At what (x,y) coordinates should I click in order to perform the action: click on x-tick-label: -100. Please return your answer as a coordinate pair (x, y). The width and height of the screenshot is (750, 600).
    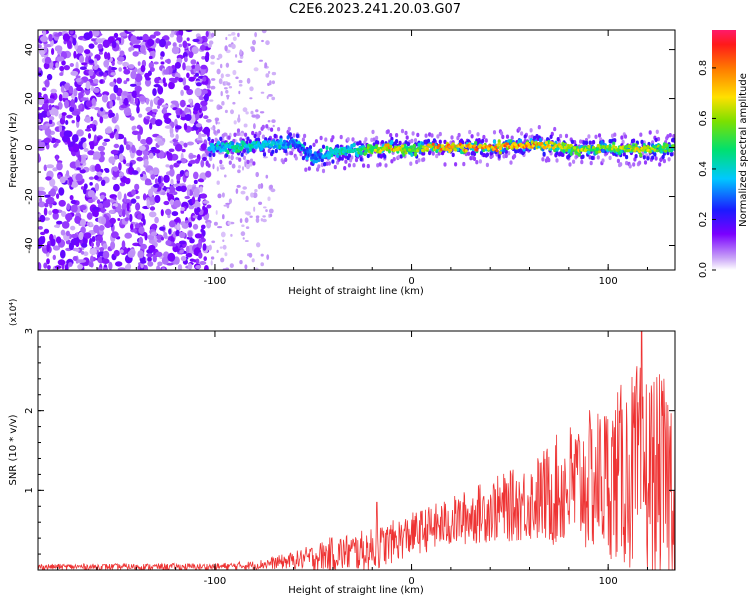
    Looking at the image, I should click on (215, 581).